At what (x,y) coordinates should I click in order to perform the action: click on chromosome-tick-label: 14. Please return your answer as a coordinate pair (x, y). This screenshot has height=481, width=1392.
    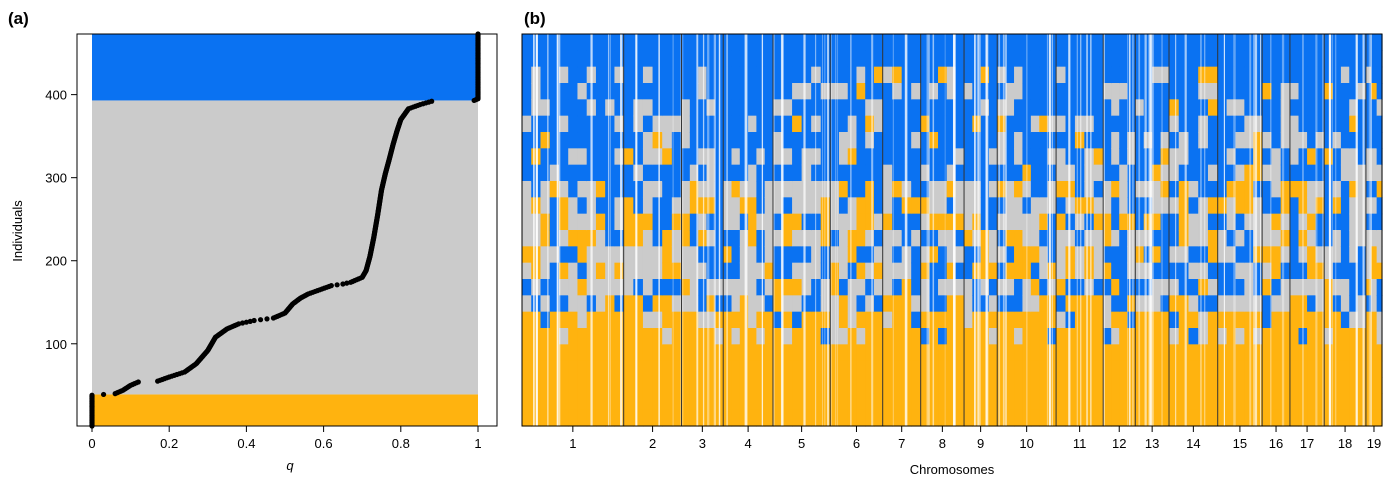
    Looking at the image, I should click on (1193, 443).